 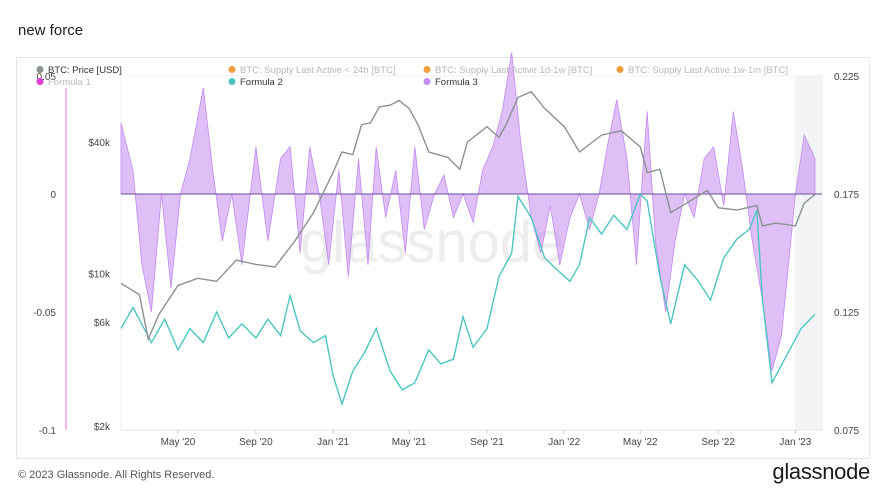 What do you see at coordinates (102, 427) in the screenshot?
I see `price-axis-tick-label: $2k` at bounding box center [102, 427].